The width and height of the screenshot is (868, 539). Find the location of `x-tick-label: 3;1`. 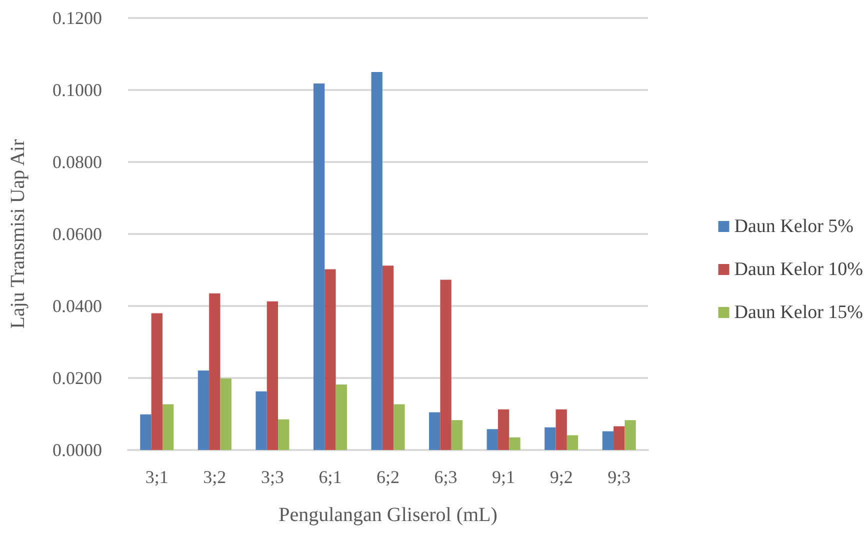

x-tick-label: 3;1 is located at coordinates (156, 477).